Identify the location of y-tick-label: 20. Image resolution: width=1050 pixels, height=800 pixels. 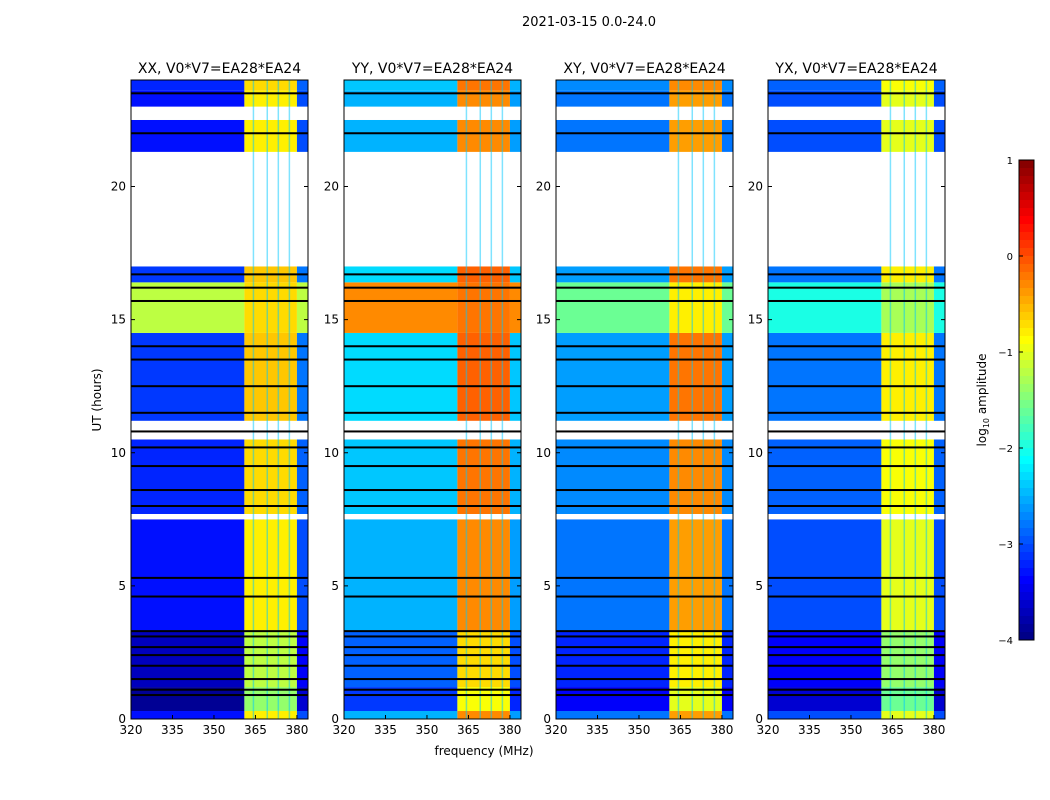
(118, 187).